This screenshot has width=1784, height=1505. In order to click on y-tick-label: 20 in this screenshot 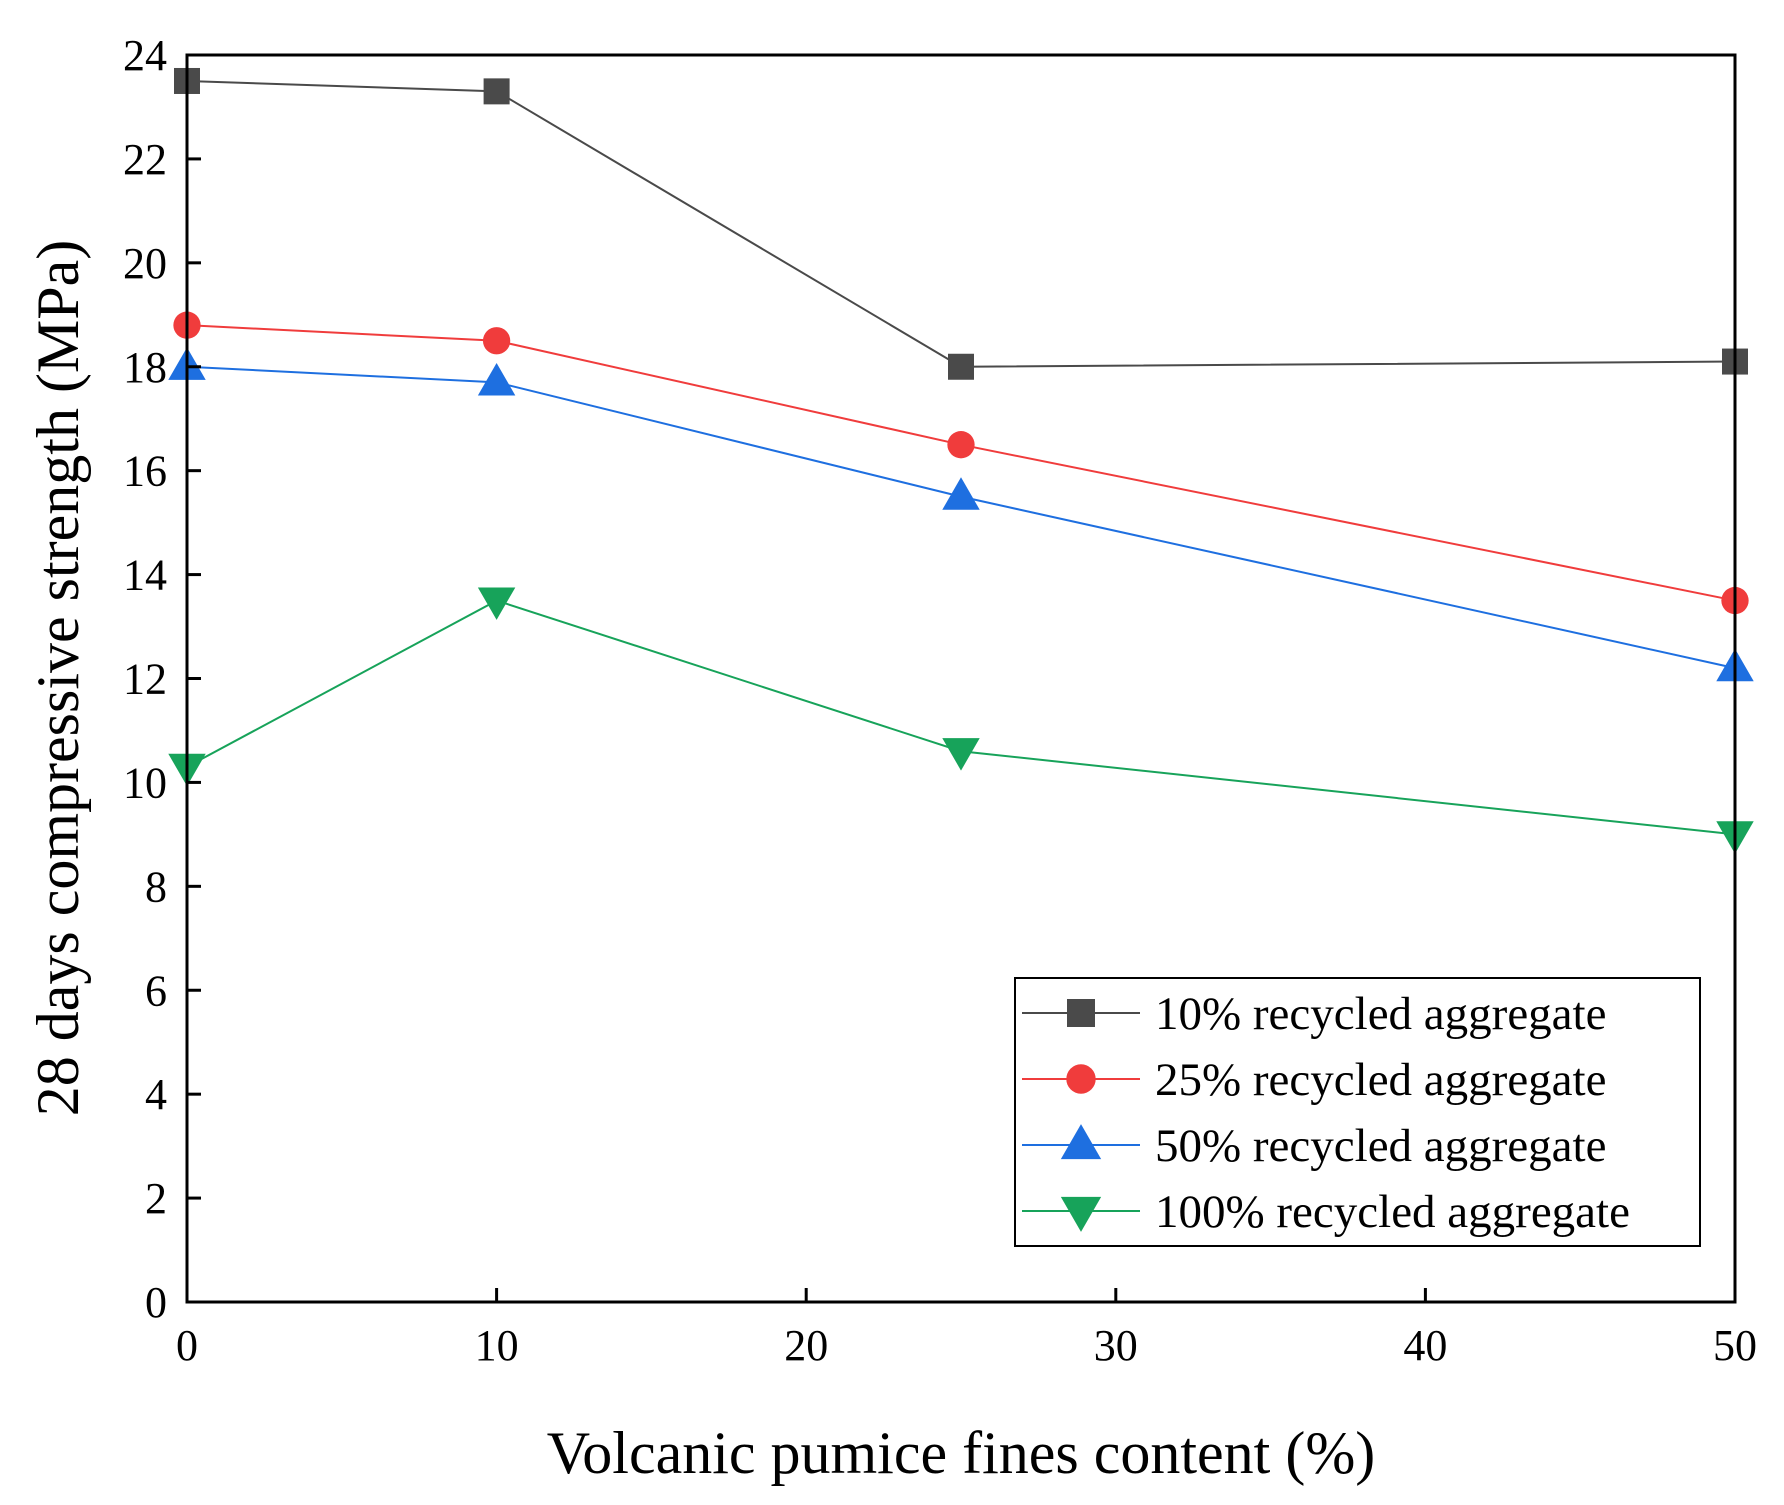, I will do `click(145, 263)`.